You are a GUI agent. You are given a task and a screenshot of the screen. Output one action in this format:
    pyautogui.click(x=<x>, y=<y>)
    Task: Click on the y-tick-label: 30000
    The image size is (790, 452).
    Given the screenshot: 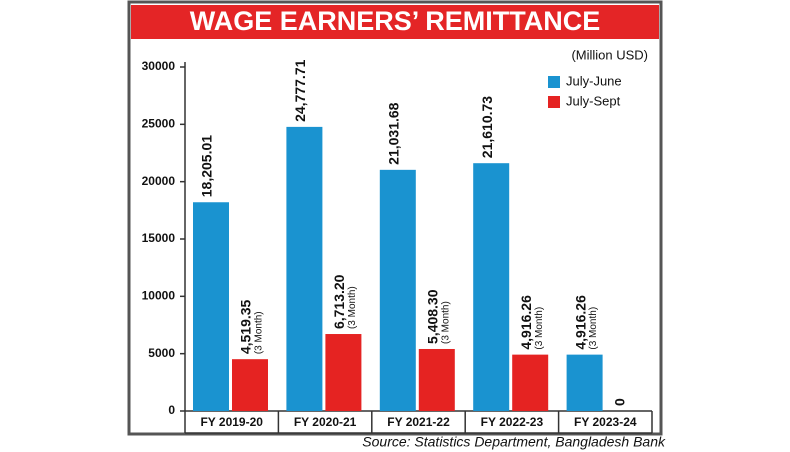 What is the action you would take?
    pyautogui.click(x=159, y=66)
    